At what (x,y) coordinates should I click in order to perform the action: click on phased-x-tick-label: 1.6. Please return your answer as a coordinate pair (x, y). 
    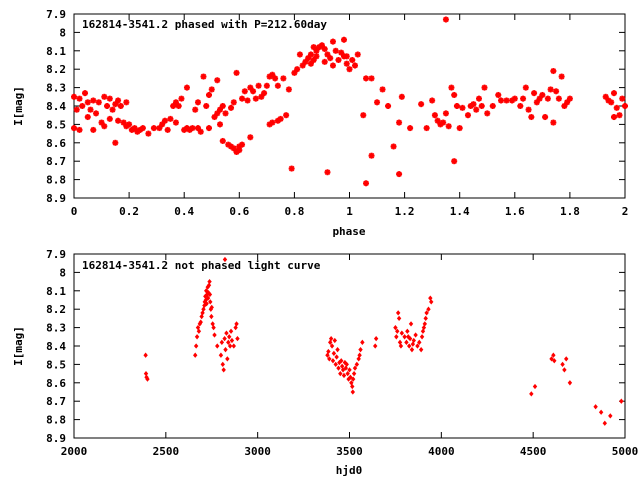
    Looking at the image, I should click on (515, 211).